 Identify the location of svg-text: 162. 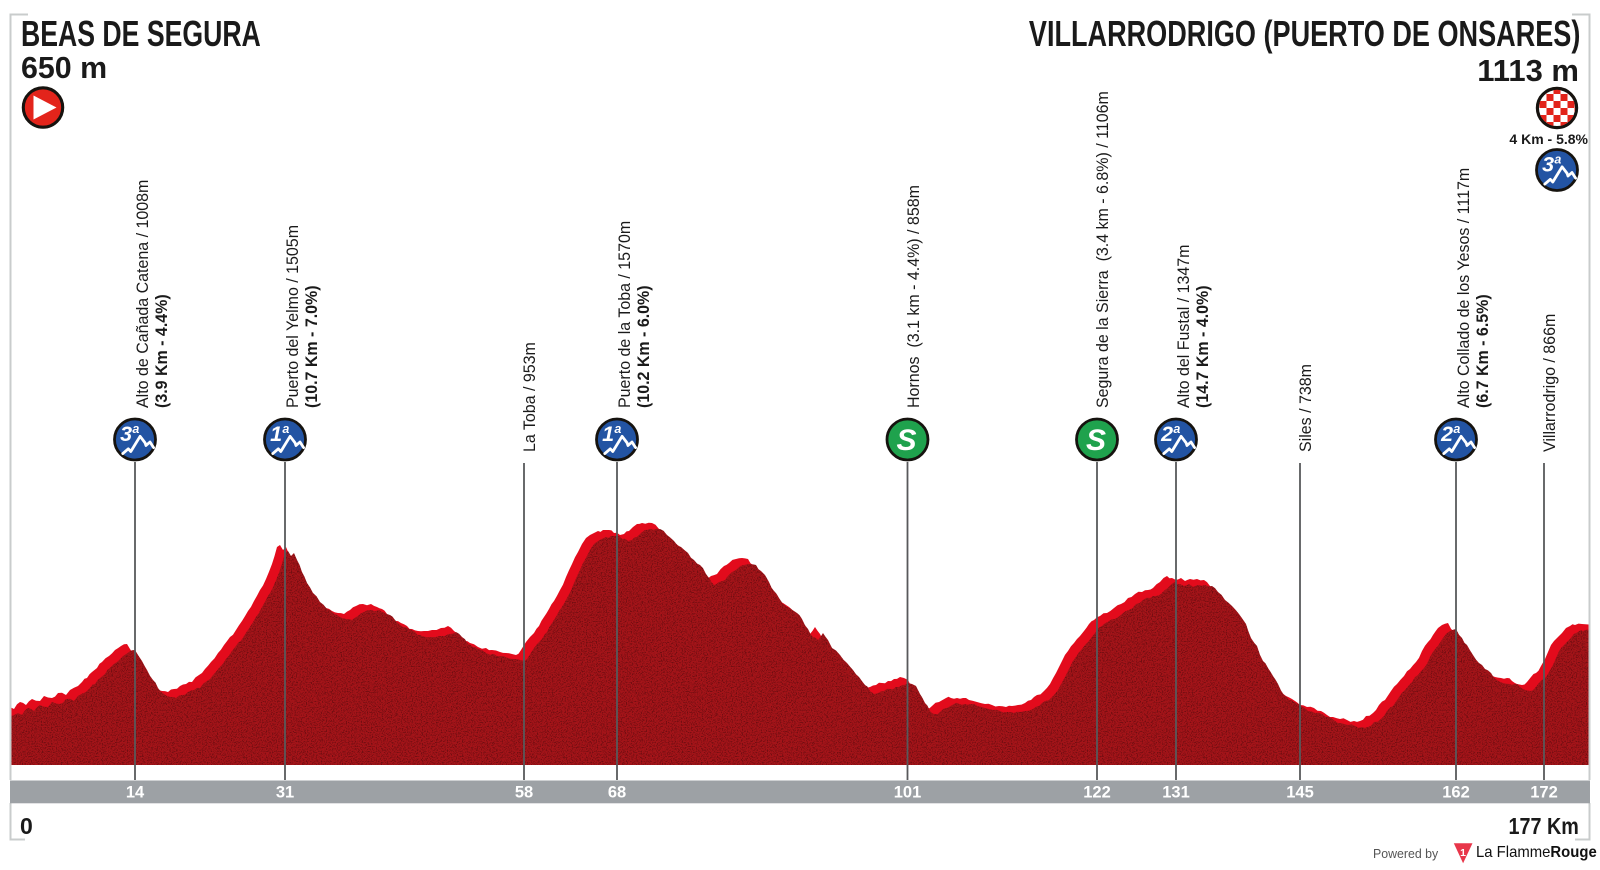
(1456, 793).